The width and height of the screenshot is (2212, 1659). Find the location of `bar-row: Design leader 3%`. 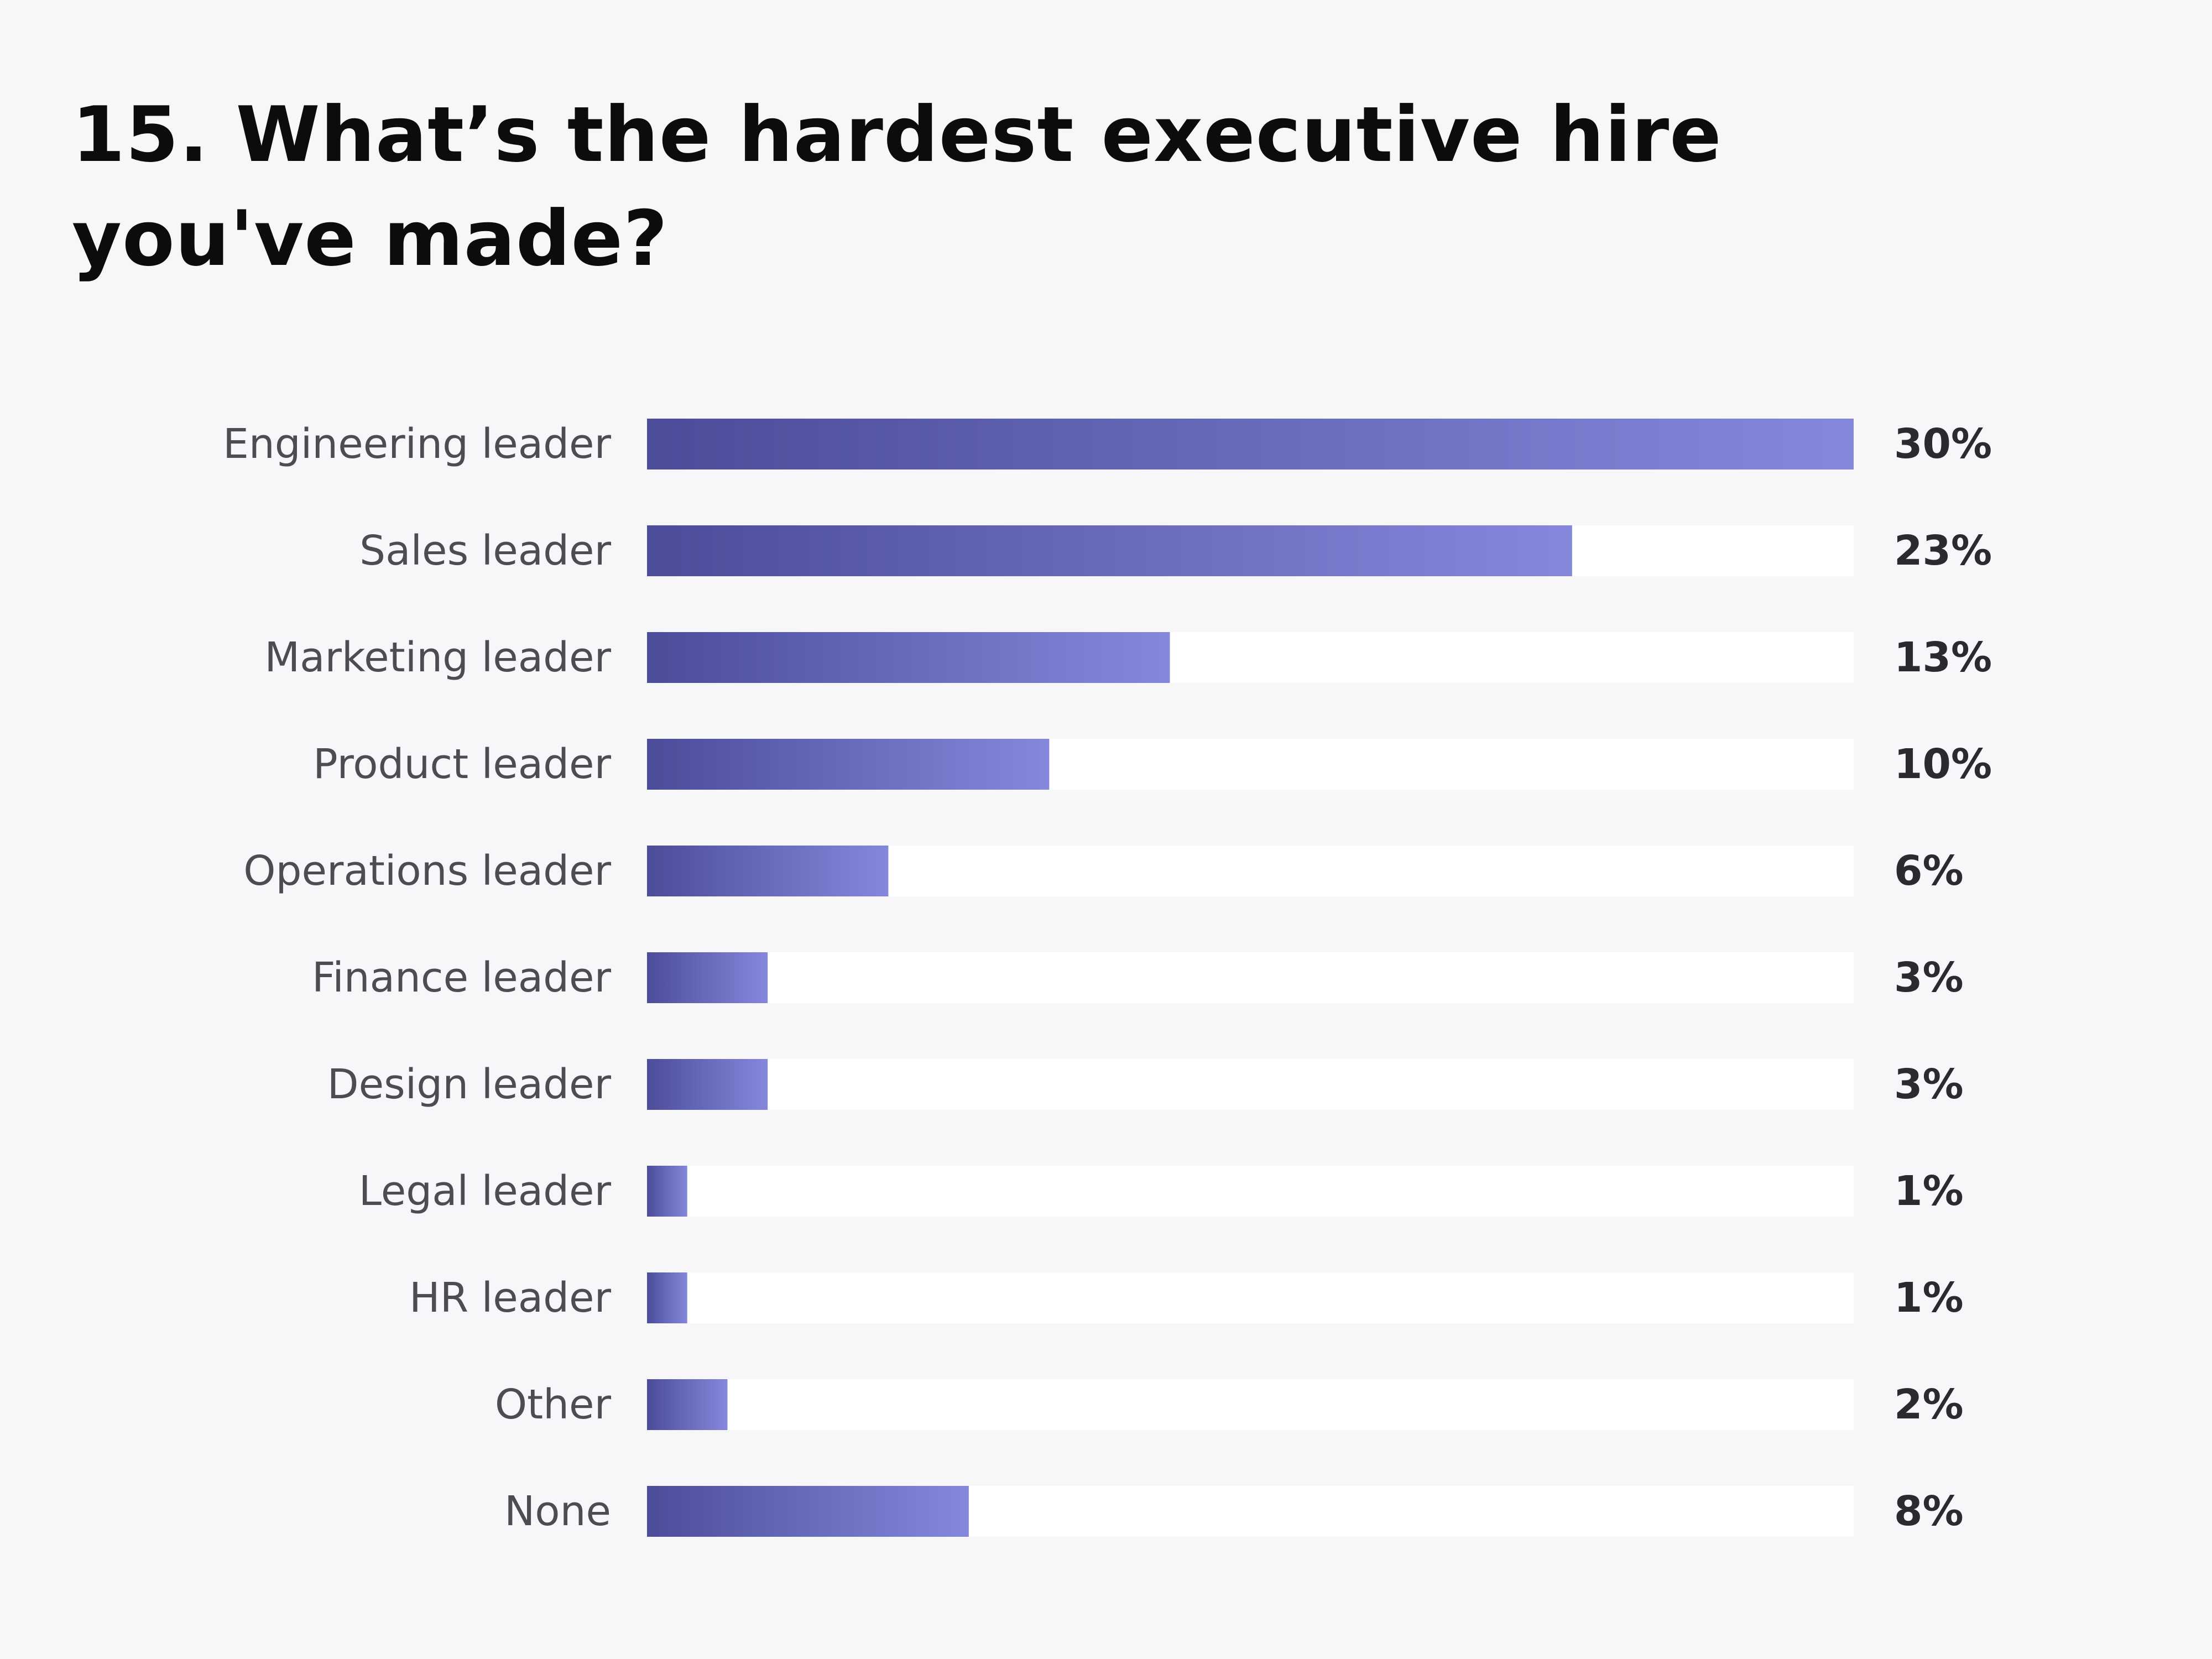

bar-row: Design leader 3% is located at coordinates (1146, 1084).